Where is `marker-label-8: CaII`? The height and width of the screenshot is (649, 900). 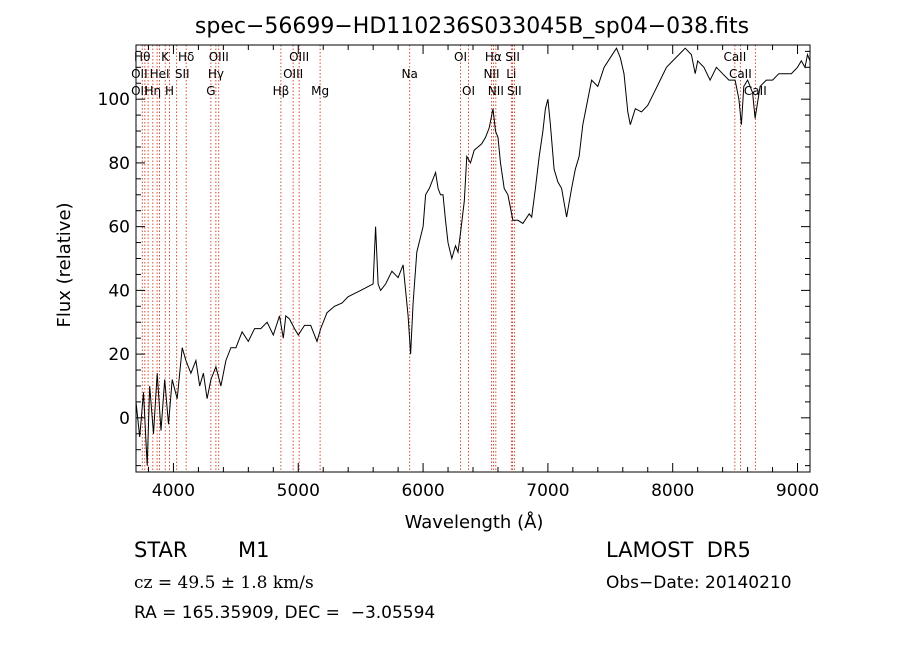
marker-label-8: CaII is located at coordinates (734, 57).